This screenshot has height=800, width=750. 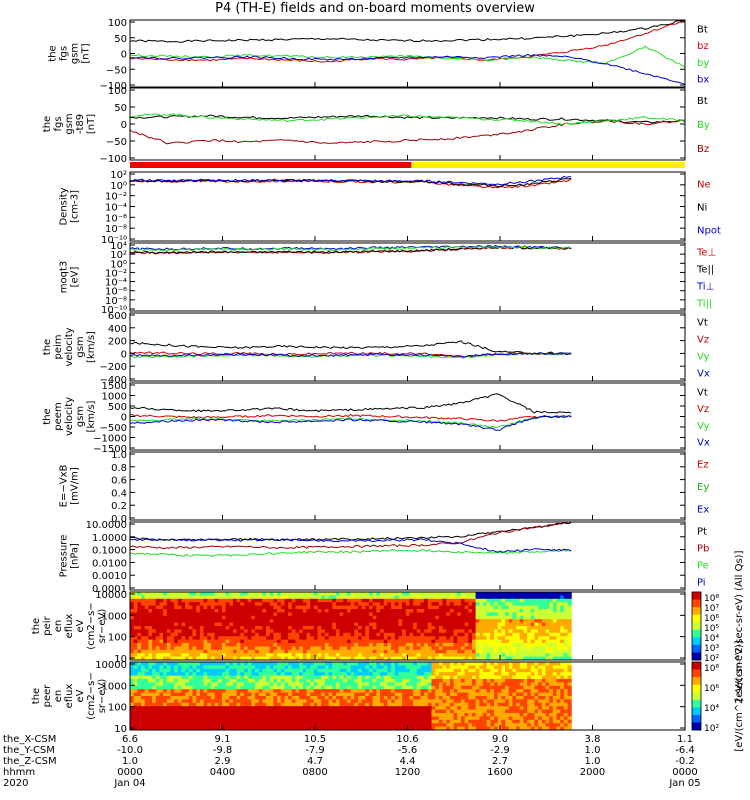 I want to click on legend-Te⊥: Te⊥, so click(x=706, y=253).